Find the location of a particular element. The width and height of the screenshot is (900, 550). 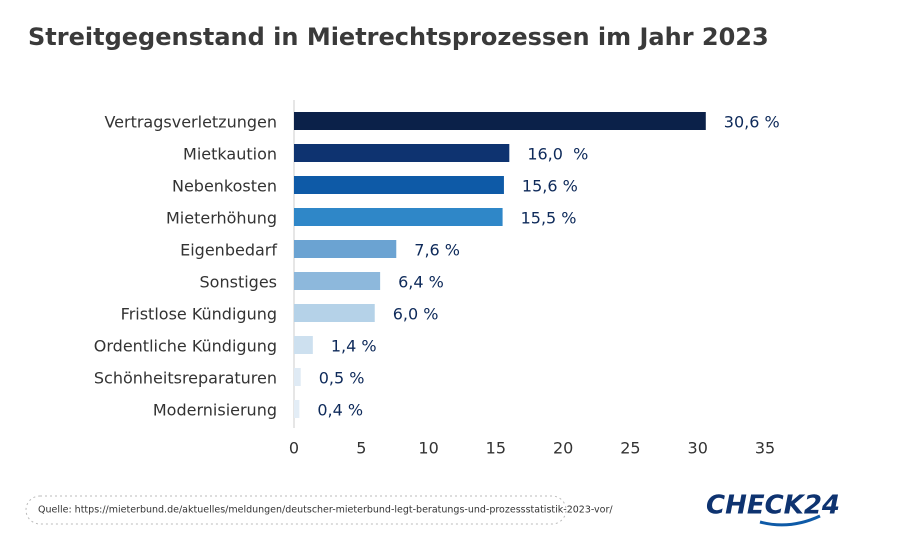

x-tick-label: 15 is located at coordinates (496, 448).